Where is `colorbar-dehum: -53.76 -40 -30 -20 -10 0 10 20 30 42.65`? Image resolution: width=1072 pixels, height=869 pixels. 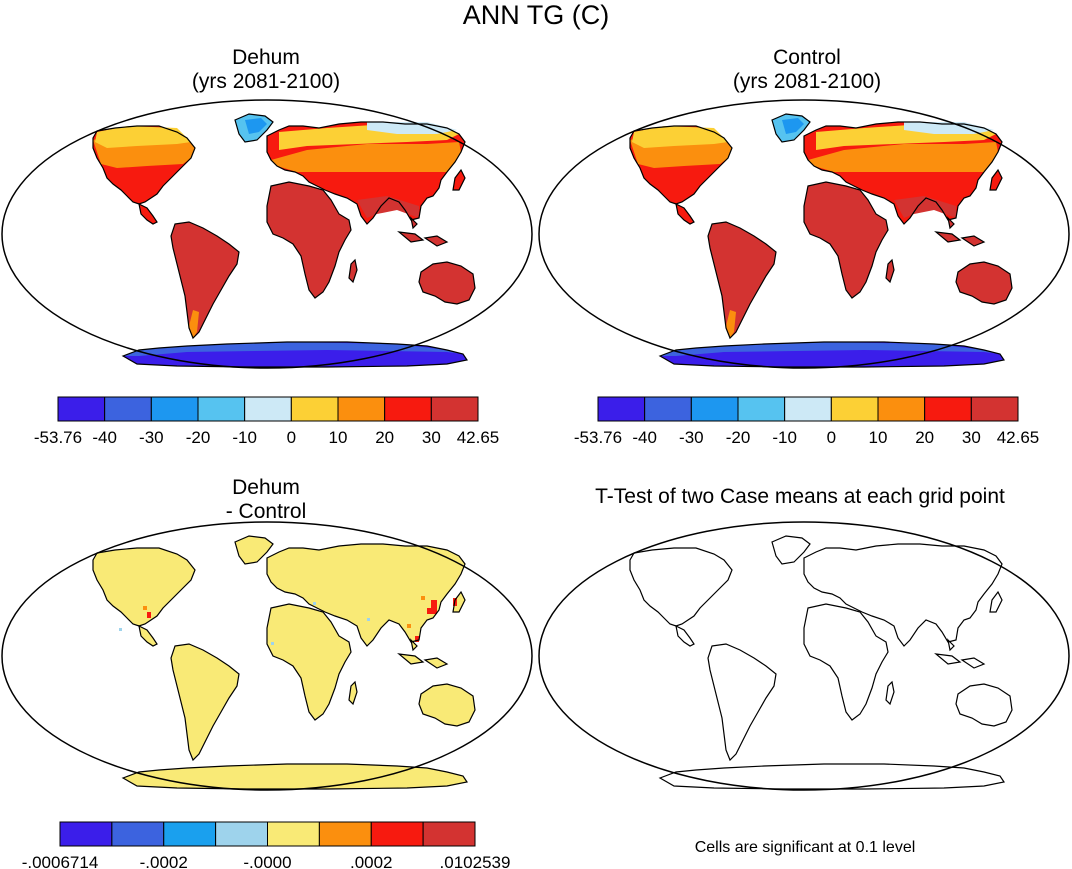
colorbar-dehum: -53.76 -40 -30 -20 -10 0 10 20 30 42.65 is located at coordinates (267, 421).